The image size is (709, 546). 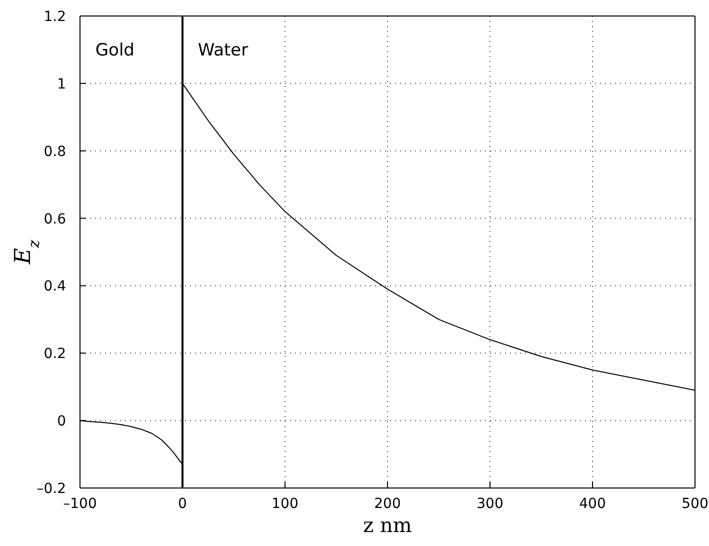 I want to click on y-tick-label: –0.2, so click(x=51, y=488).